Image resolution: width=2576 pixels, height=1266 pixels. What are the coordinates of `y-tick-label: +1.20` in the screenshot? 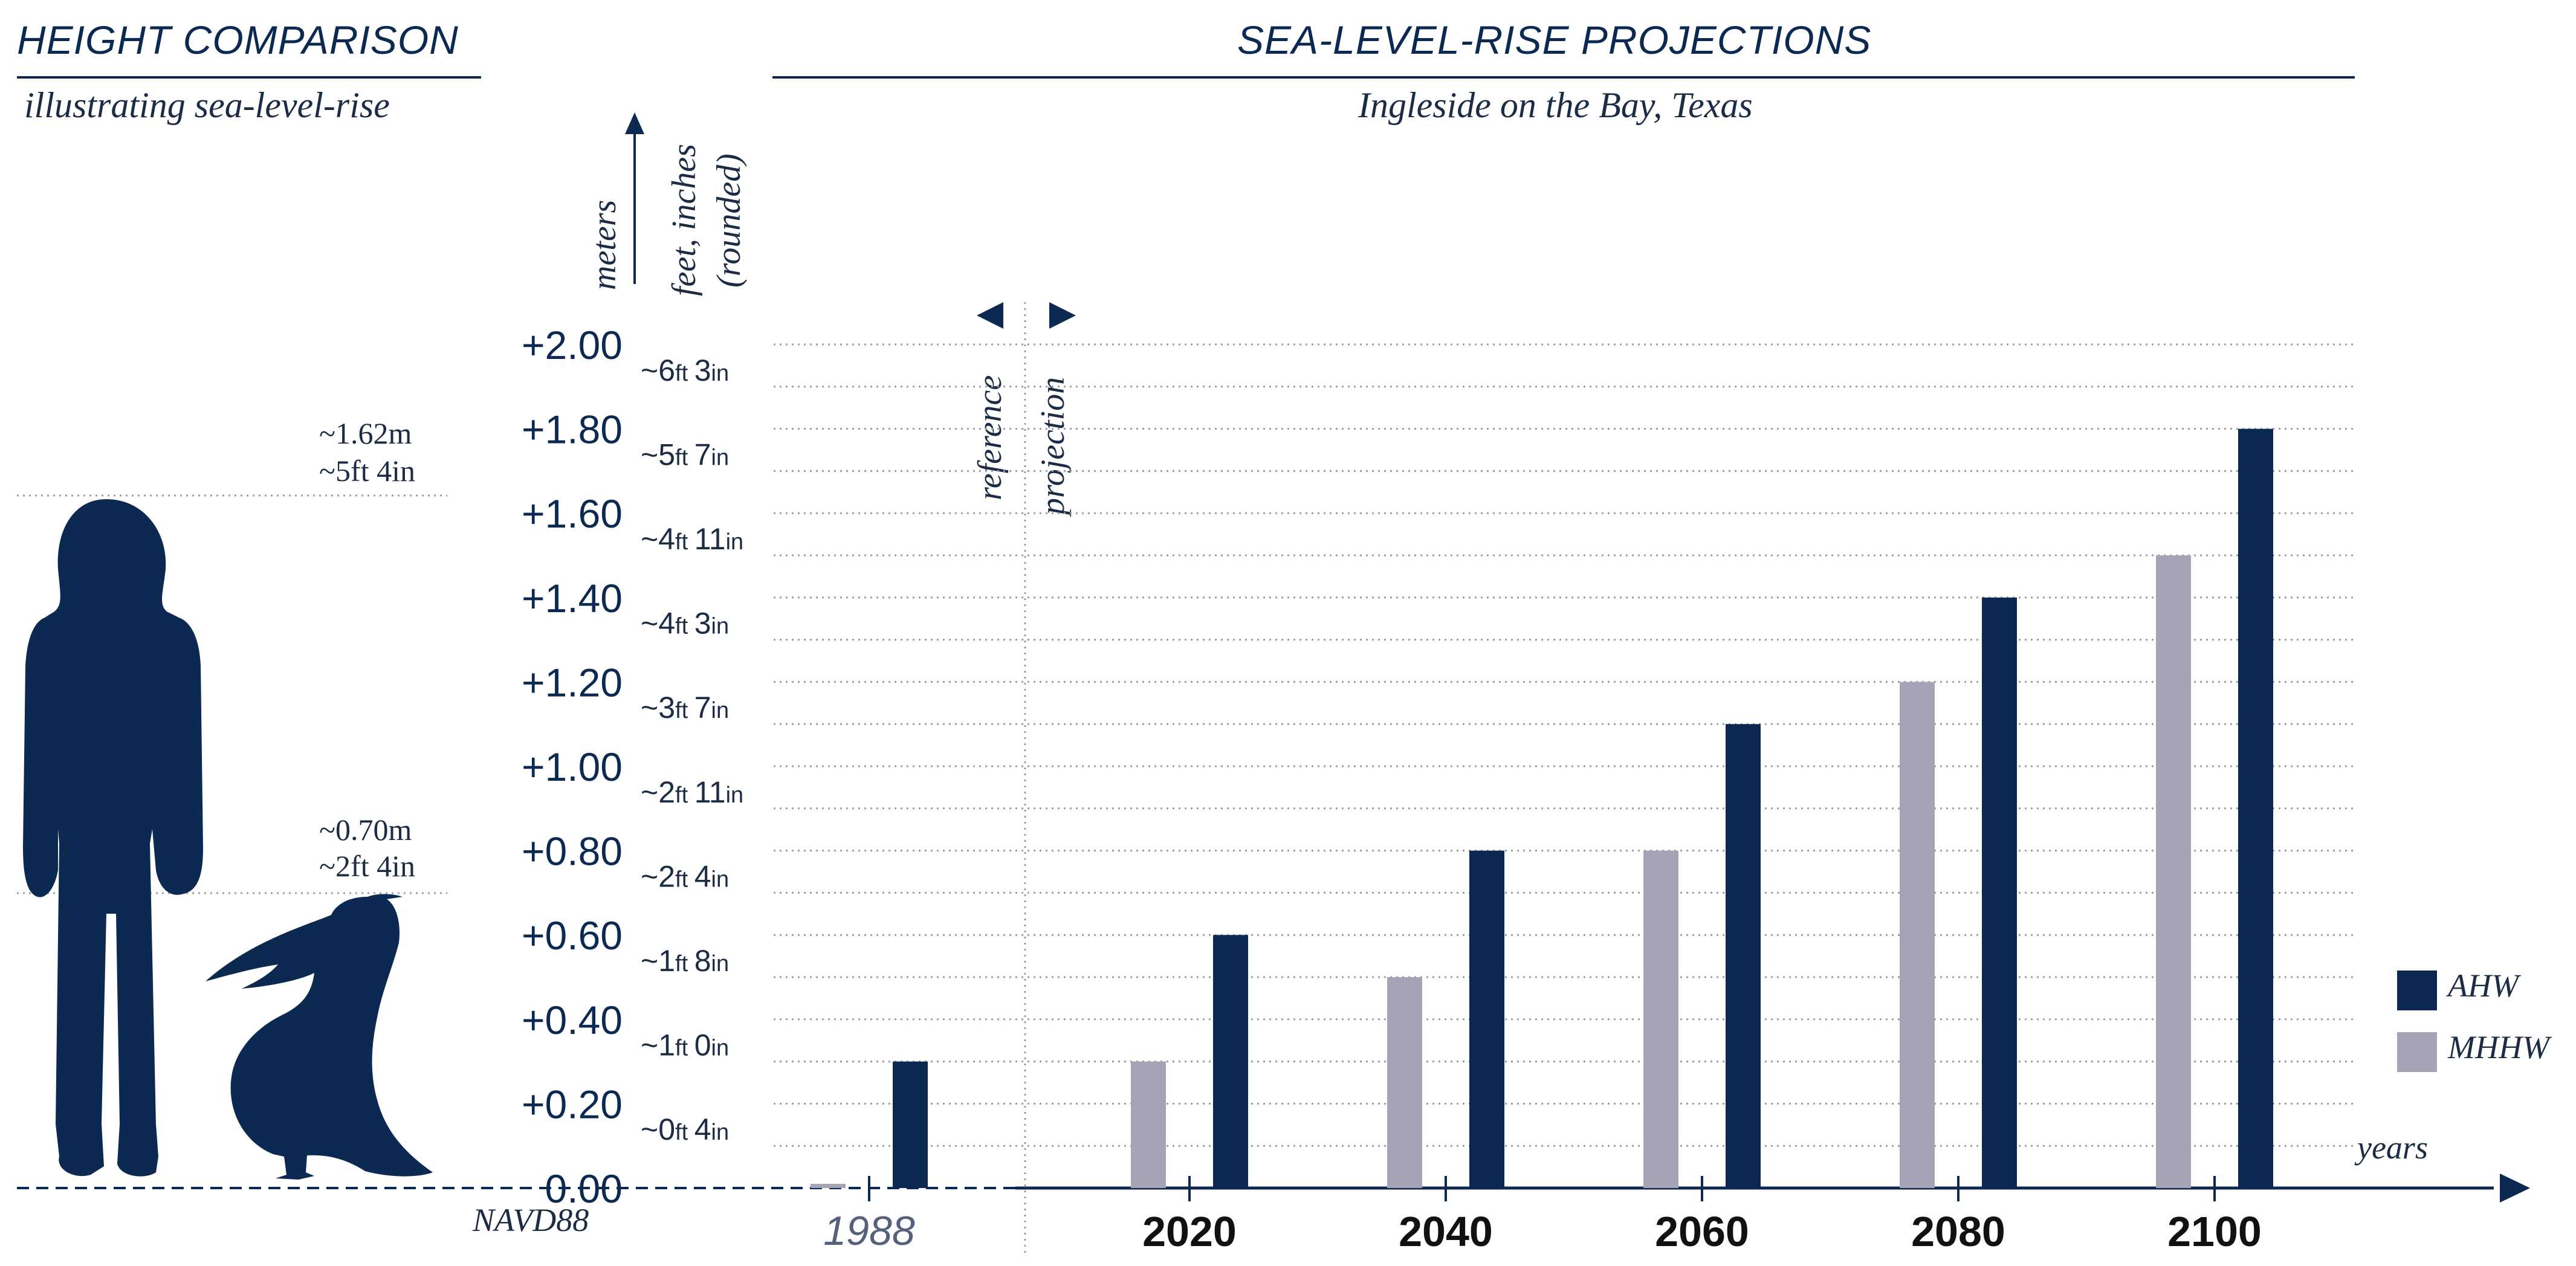 It's located at (572, 682).